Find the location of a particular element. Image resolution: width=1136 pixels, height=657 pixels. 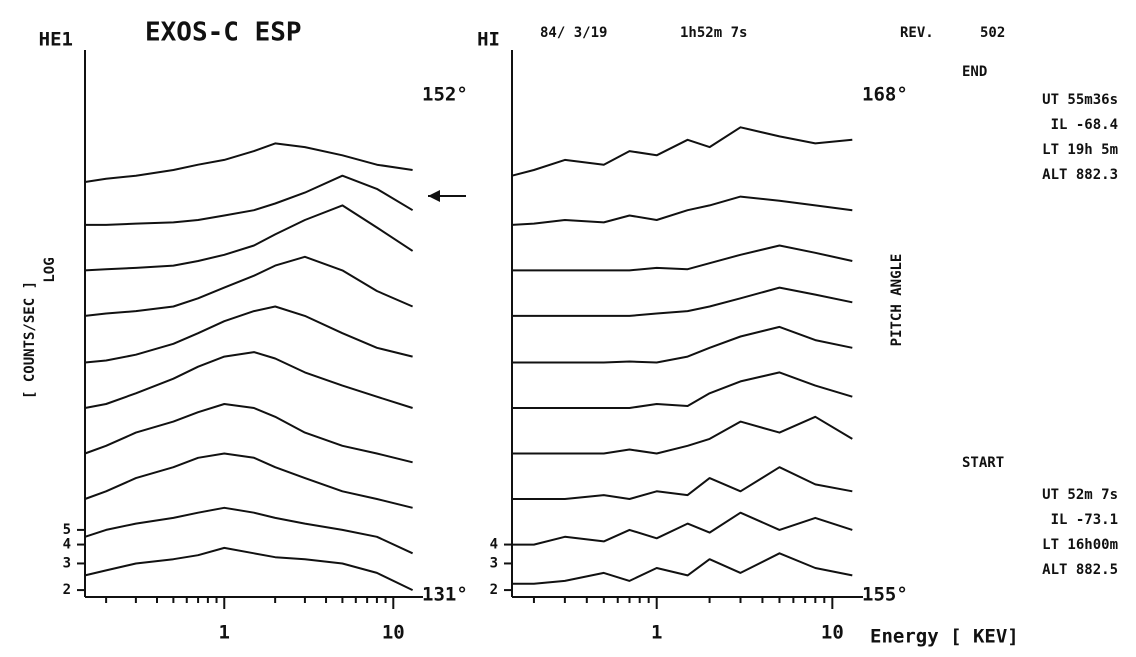

angle-bottom: 131° is located at coordinates (445, 595).